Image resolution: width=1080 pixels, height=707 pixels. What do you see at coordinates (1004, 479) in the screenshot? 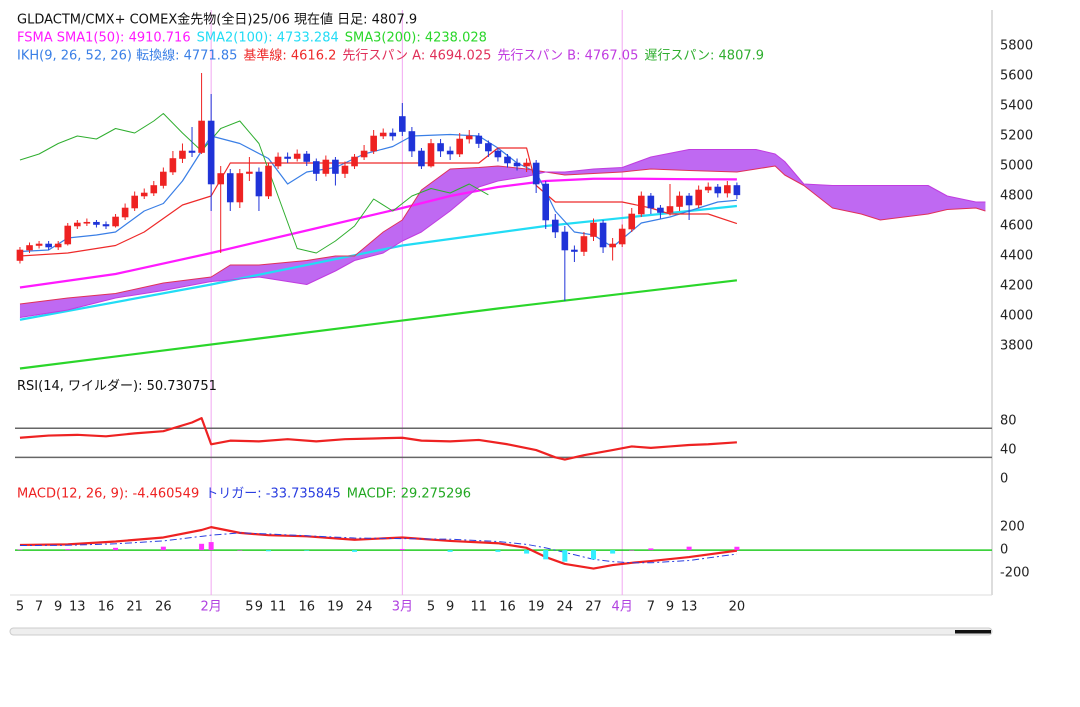
I see `y-tick-label: 0` at bounding box center [1004, 479].